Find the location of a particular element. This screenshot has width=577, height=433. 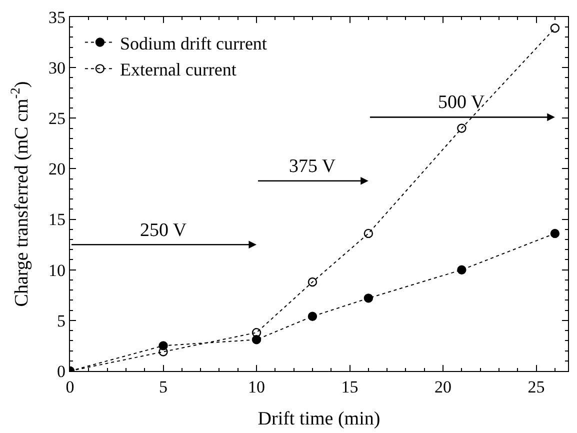

y-tick-label: 15 is located at coordinates (57, 220).